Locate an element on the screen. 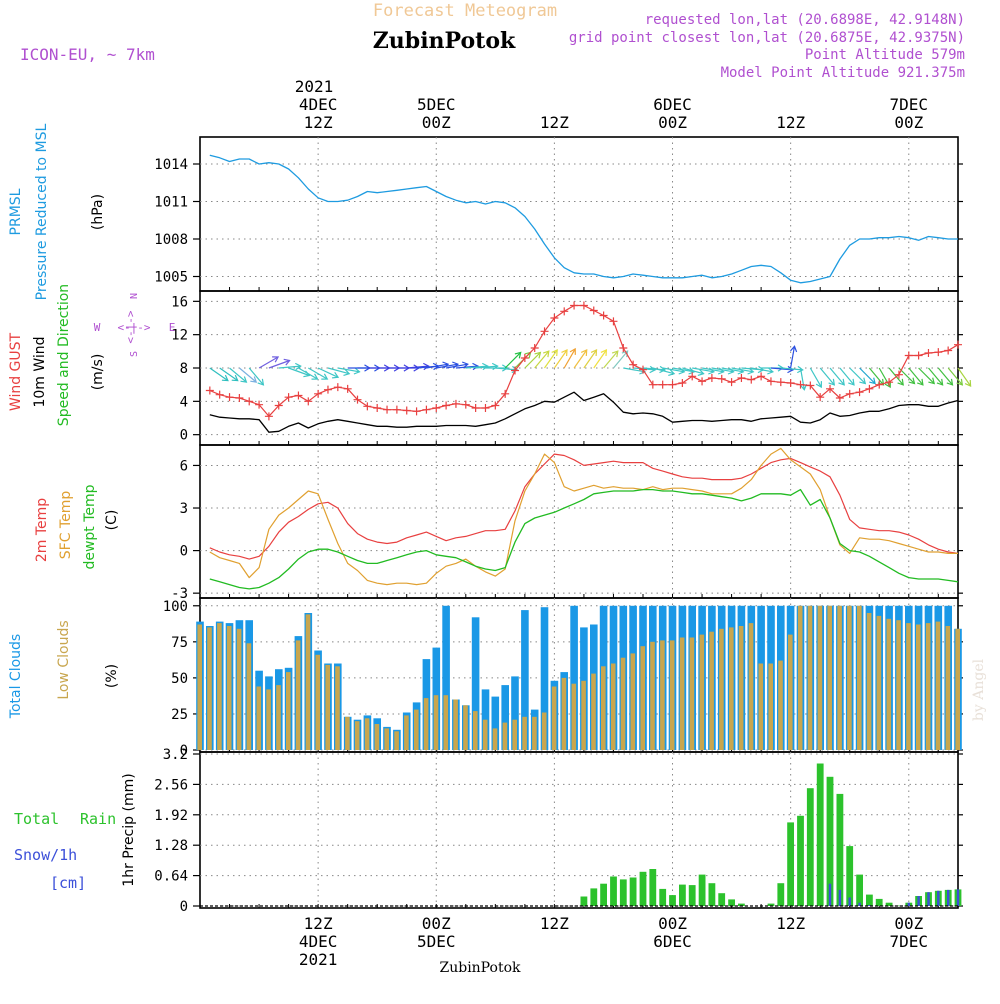 The width and height of the screenshot is (1000, 1004). dewpoint-line is located at coordinates (584, 539).